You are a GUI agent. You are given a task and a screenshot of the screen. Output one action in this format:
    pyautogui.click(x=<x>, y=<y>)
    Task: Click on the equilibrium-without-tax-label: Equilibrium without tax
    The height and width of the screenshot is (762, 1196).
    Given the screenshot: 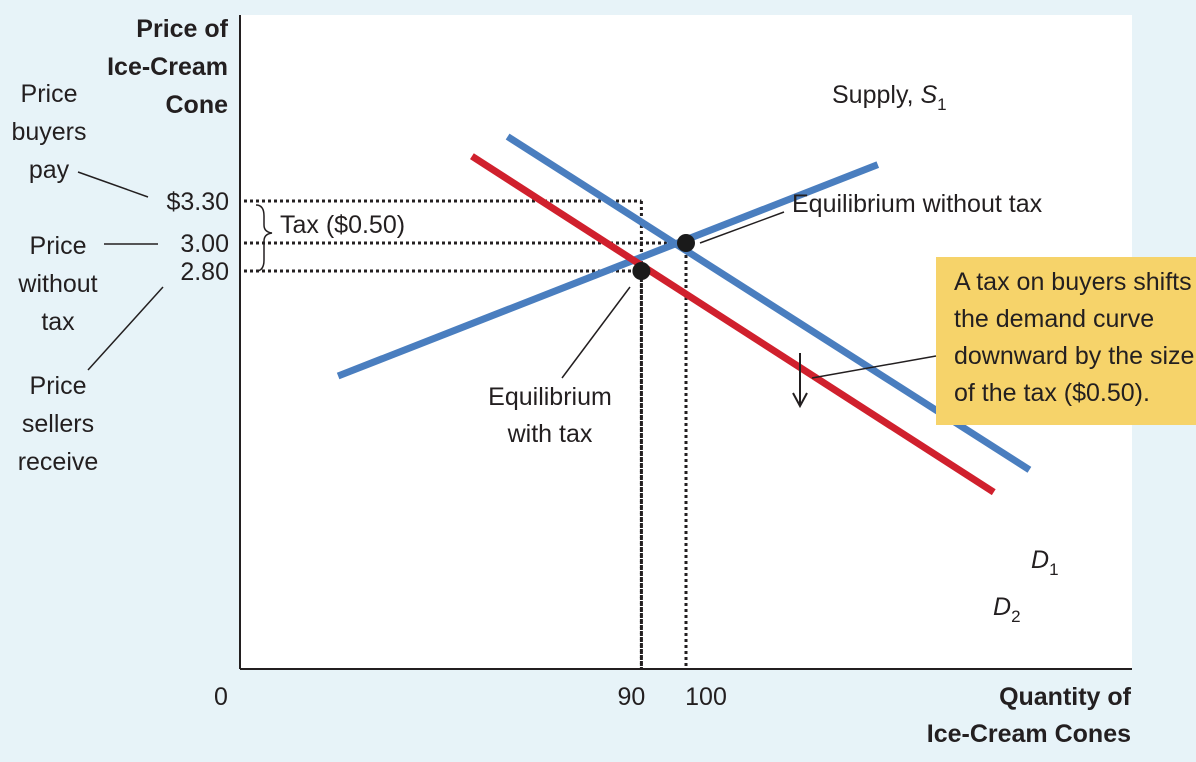 What is the action you would take?
    pyautogui.click(x=917, y=204)
    